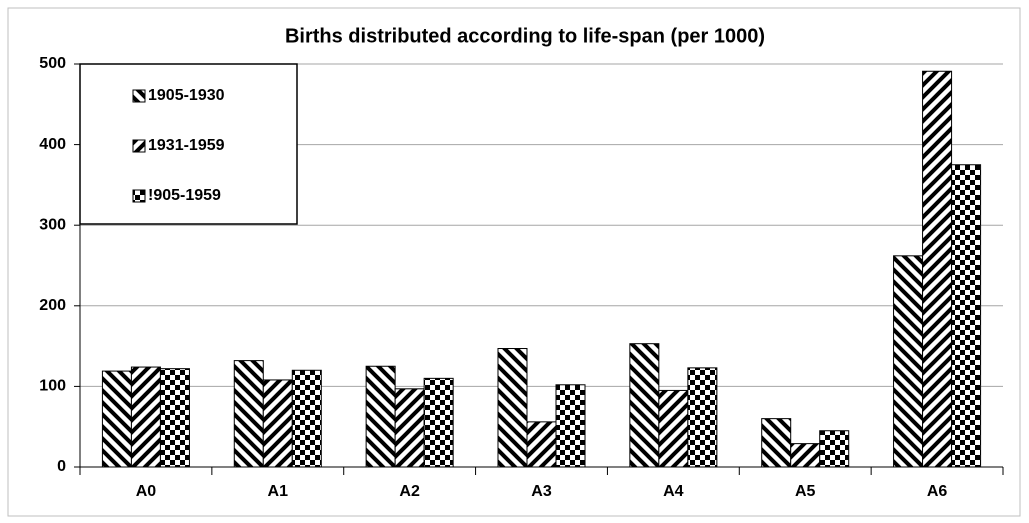 This screenshot has height=523, width=1029. What do you see at coordinates (673, 491) in the screenshot?
I see `x-tick-label: A4` at bounding box center [673, 491].